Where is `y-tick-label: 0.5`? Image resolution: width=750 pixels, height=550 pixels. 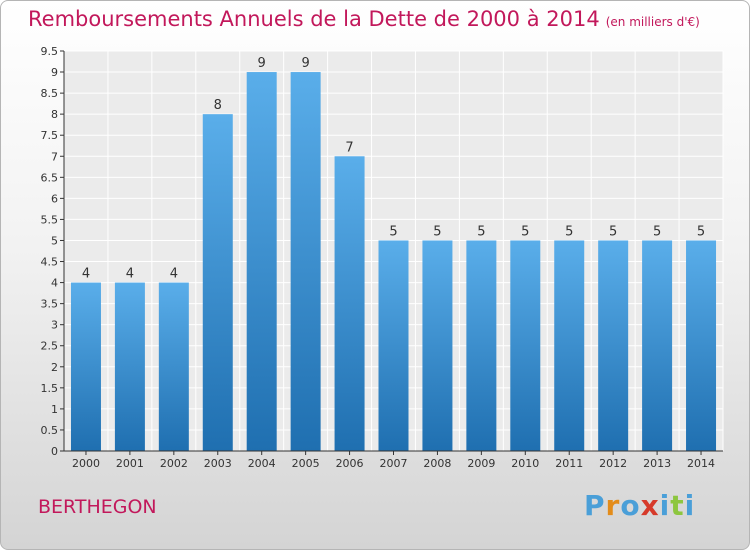
y-tick-label: 0.5 is located at coordinates (50, 430).